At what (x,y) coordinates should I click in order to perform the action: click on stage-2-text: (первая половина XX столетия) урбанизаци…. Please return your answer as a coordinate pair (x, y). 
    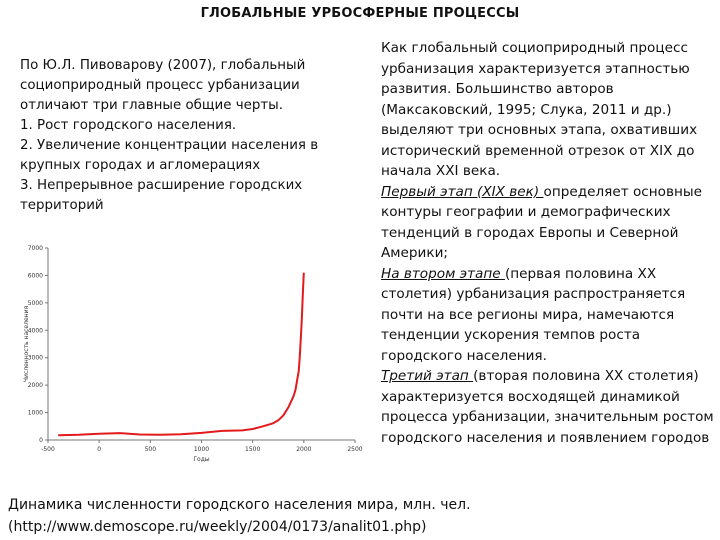
    Looking at the image, I should click on (533, 314).